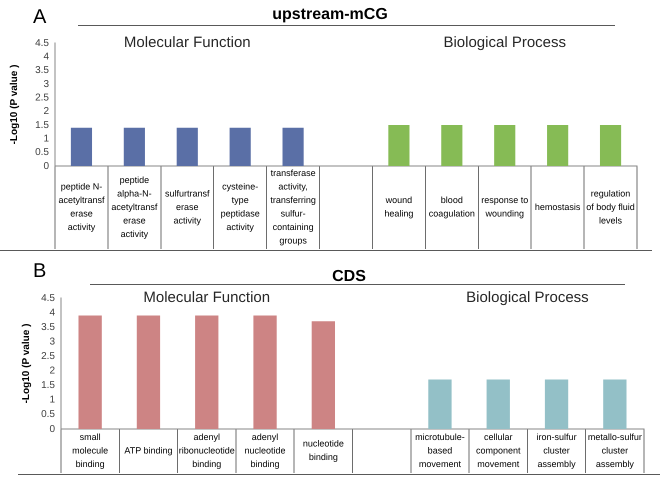  What do you see at coordinates (293, 207) in the screenshot?
I see `x-tick-label: transferase activity, transferring sulfur-containing groups` at bounding box center [293, 207].